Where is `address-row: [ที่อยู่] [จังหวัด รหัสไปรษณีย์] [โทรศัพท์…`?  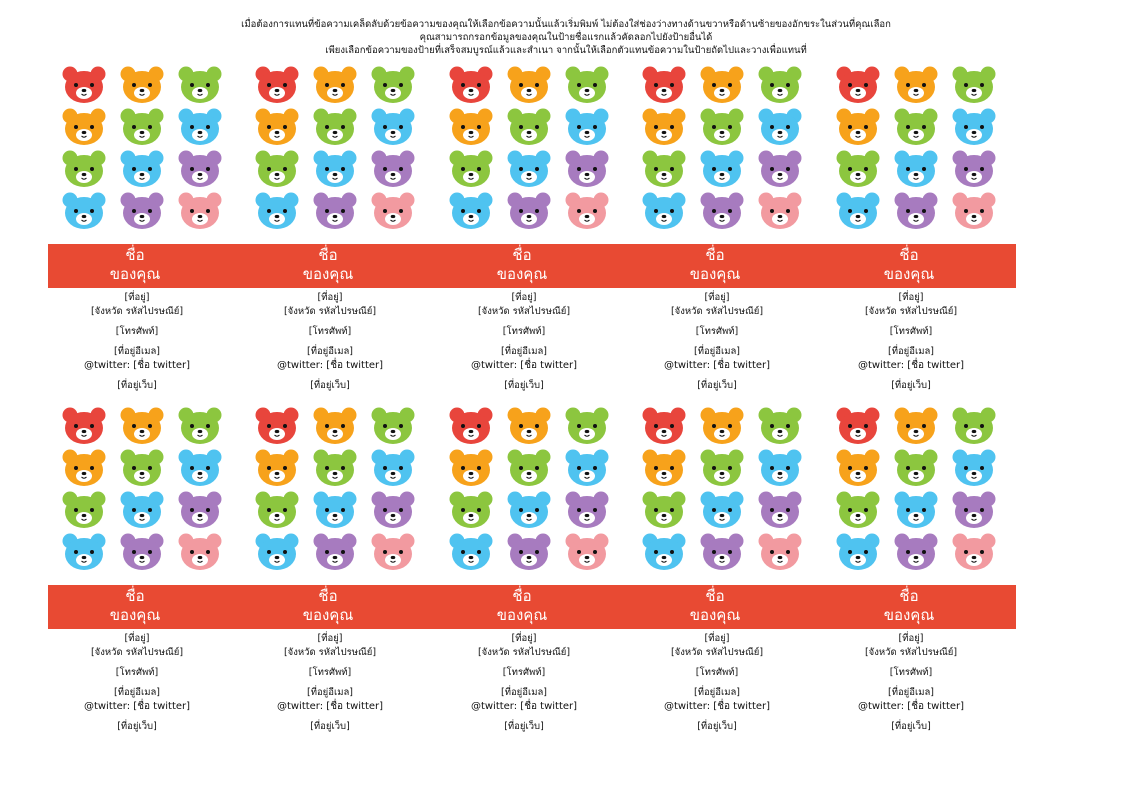
address-row: [ที่อยู่] [จังหวัด รหัสไปรษณีย์] [โทรศัพท์… is located at coordinates (532, 684).